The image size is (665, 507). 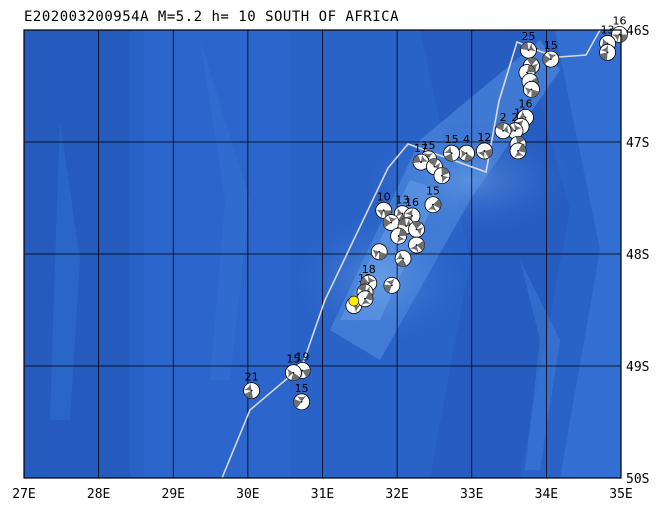 What do you see at coordinates (247, 494) in the screenshot?
I see `lon-tick-label: 30E` at bounding box center [247, 494].